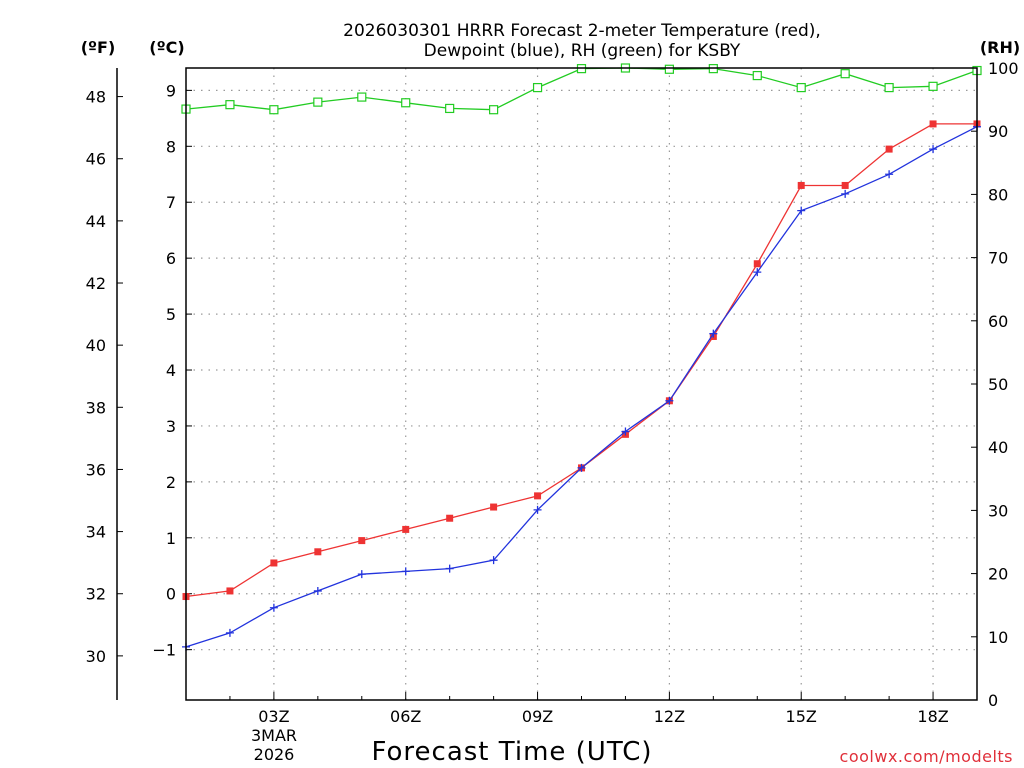 The image size is (1024, 768). I want to click on fahrenheit-tick-label: 46, so click(96, 159).